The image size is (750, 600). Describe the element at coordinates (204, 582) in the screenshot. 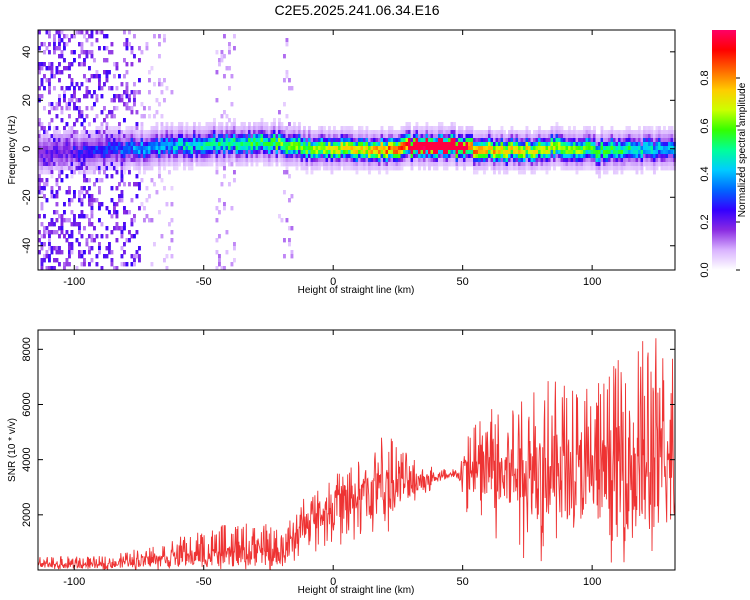

I see `snr-xtick-label: -50` at that location.